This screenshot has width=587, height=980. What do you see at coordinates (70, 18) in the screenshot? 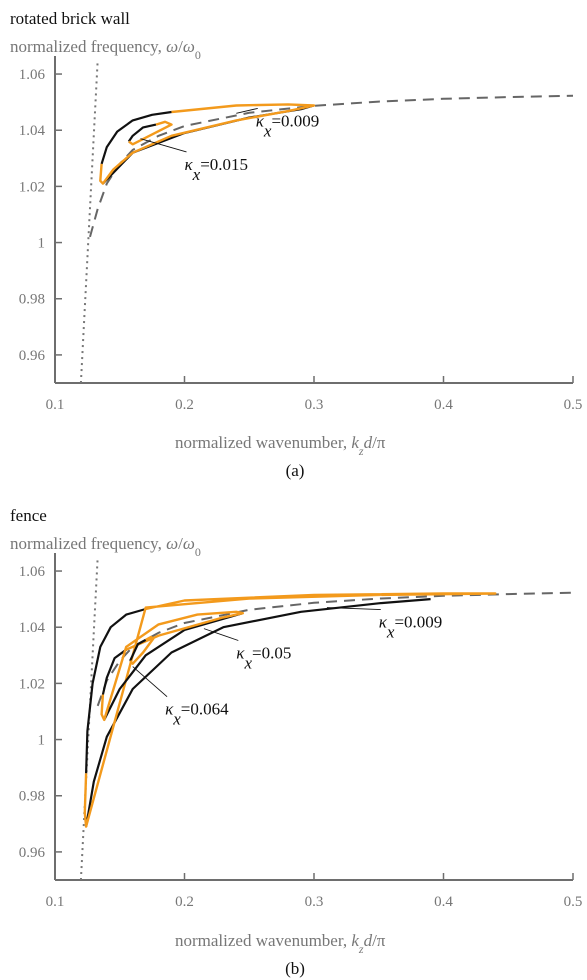
I see `chart-title: rotated brick wall` at bounding box center [70, 18].